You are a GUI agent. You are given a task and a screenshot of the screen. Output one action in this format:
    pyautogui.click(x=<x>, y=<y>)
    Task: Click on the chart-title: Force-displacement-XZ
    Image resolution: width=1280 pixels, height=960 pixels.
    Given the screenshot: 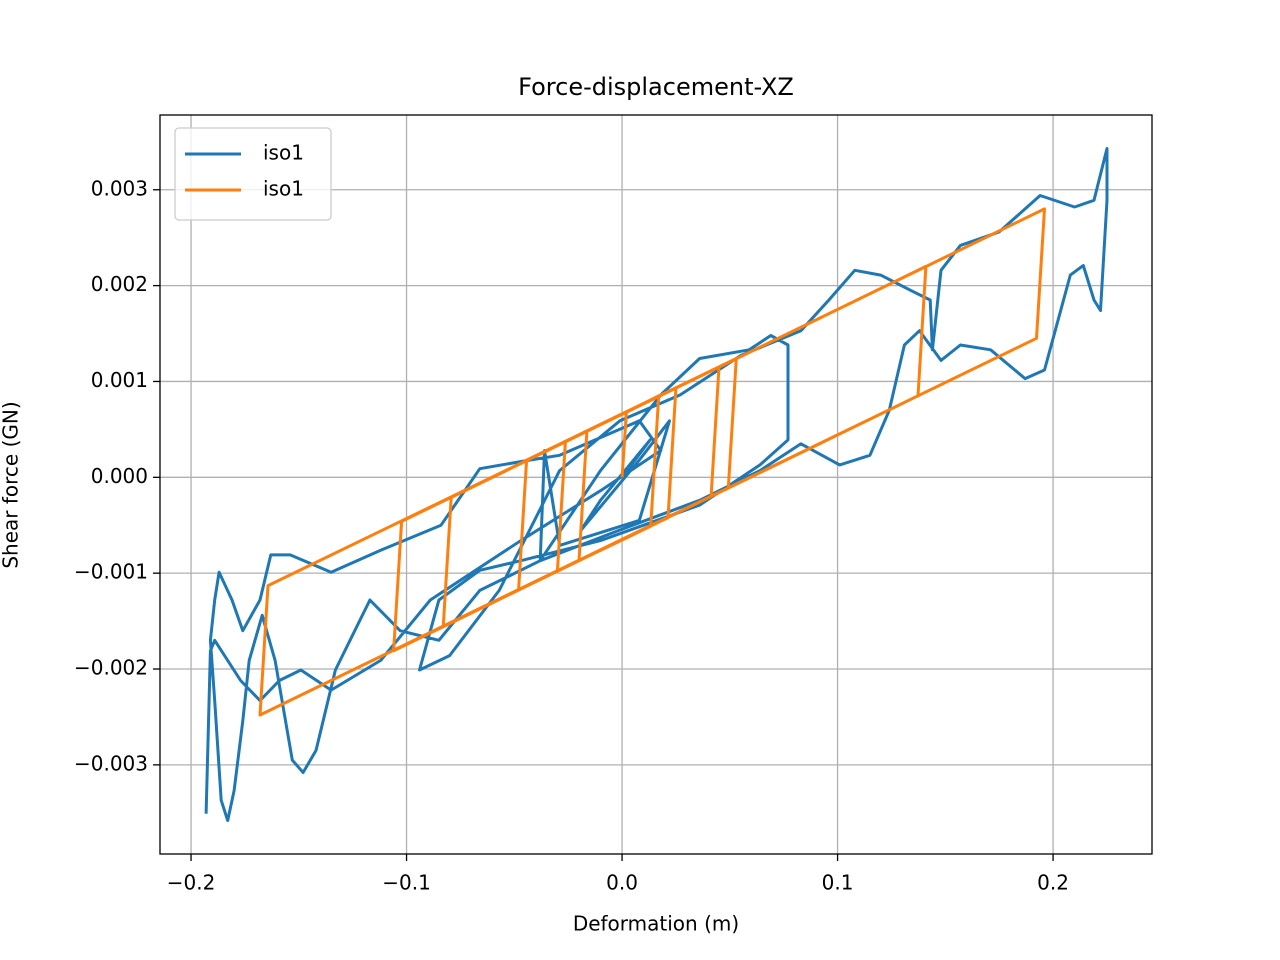 What is the action you would take?
    pyautogui.click(x=656, y=87)
    